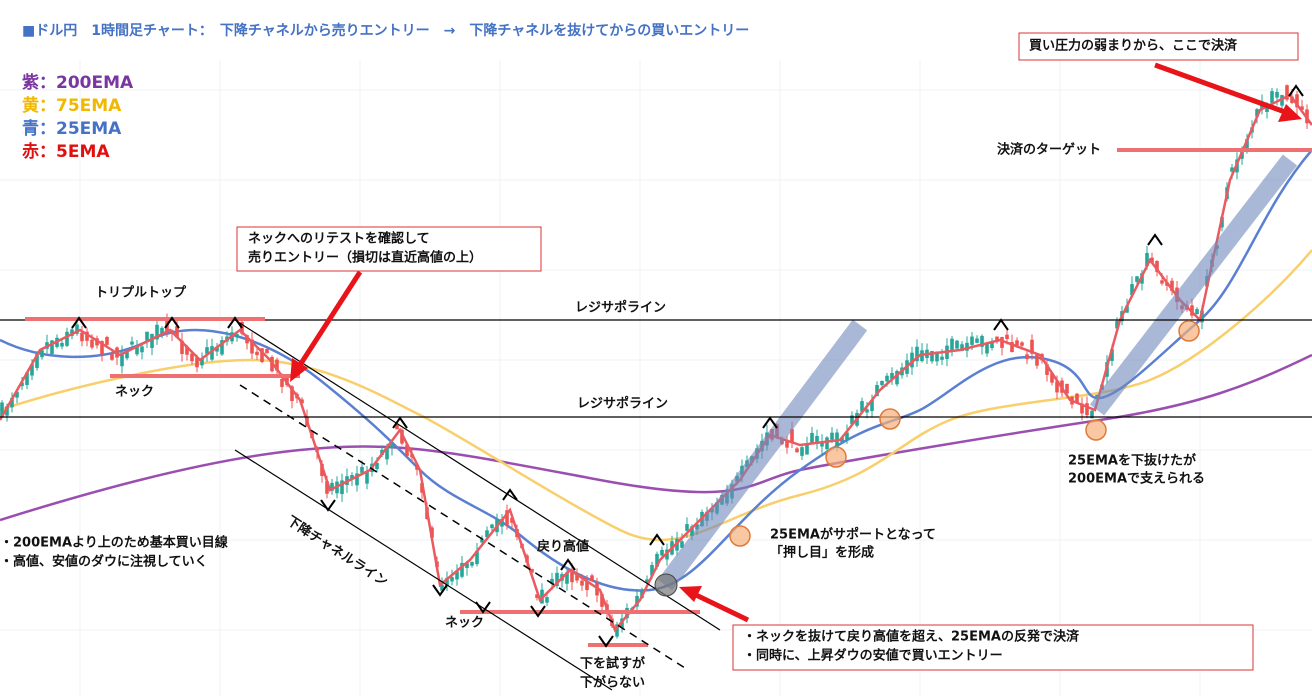 The height and width of the screenshot is (696, 1312). Describe the element at coordinates (114, 543) in the screenshot. I see `annotation: ・200EMAより上のため基本買い目線` at that location.